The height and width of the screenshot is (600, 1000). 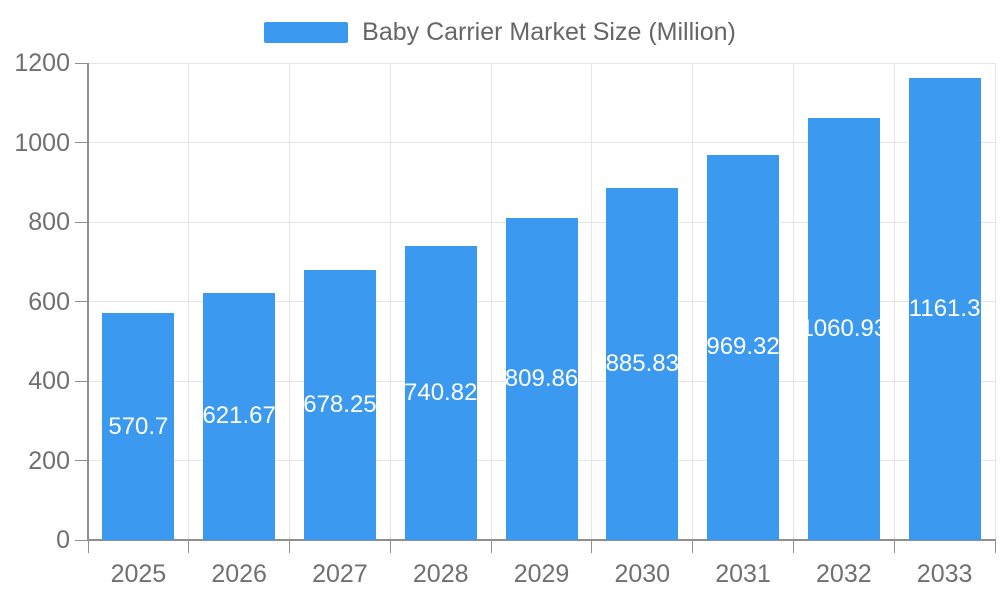 I want to click on bar-value-label: 678.25, so click(x=340, y=405).